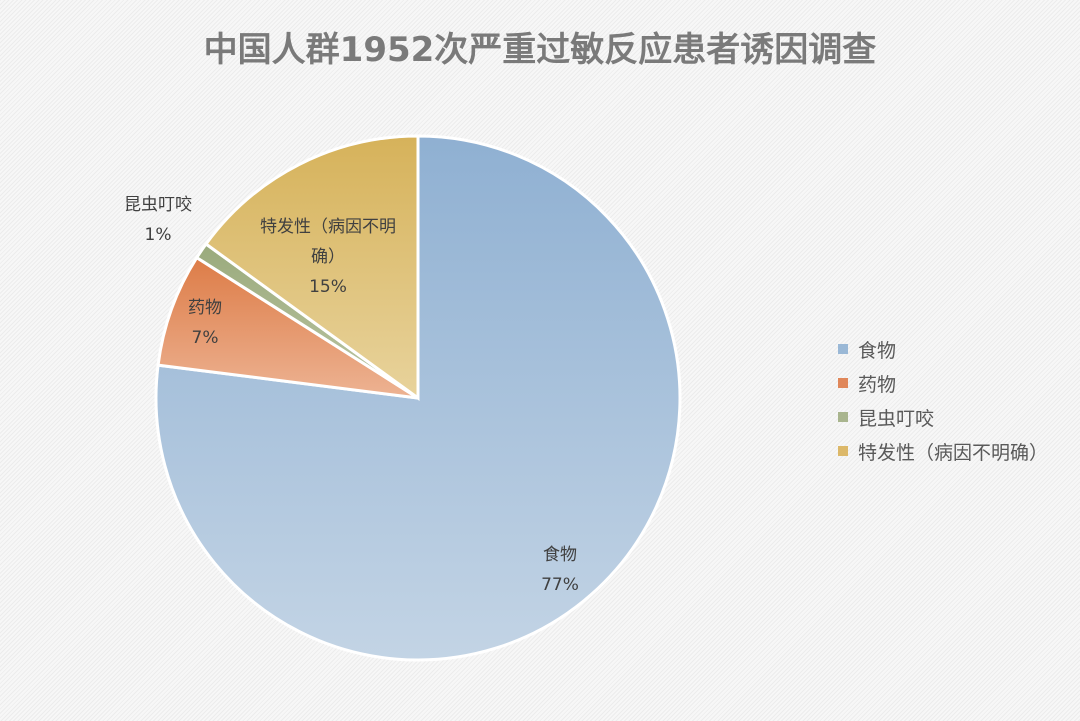 This screenshot has height=721, width=1080. Describe the element at coordinates (205, 323) in the screenshot. I see `data-label-drug: 药物 7%` at that location.